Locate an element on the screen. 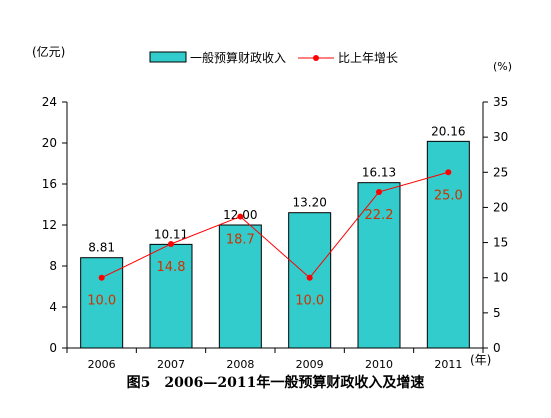  bar-2006 is located at coordinates (102, 303).